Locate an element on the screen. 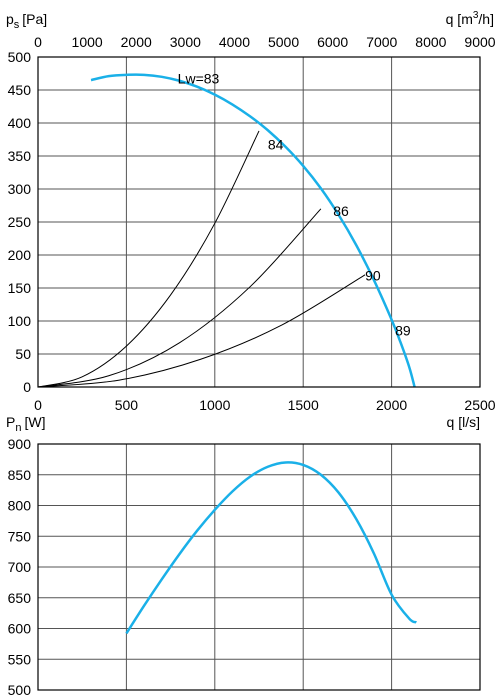  upper-y-tick-label: 400 is located at coordinates (20, 123).